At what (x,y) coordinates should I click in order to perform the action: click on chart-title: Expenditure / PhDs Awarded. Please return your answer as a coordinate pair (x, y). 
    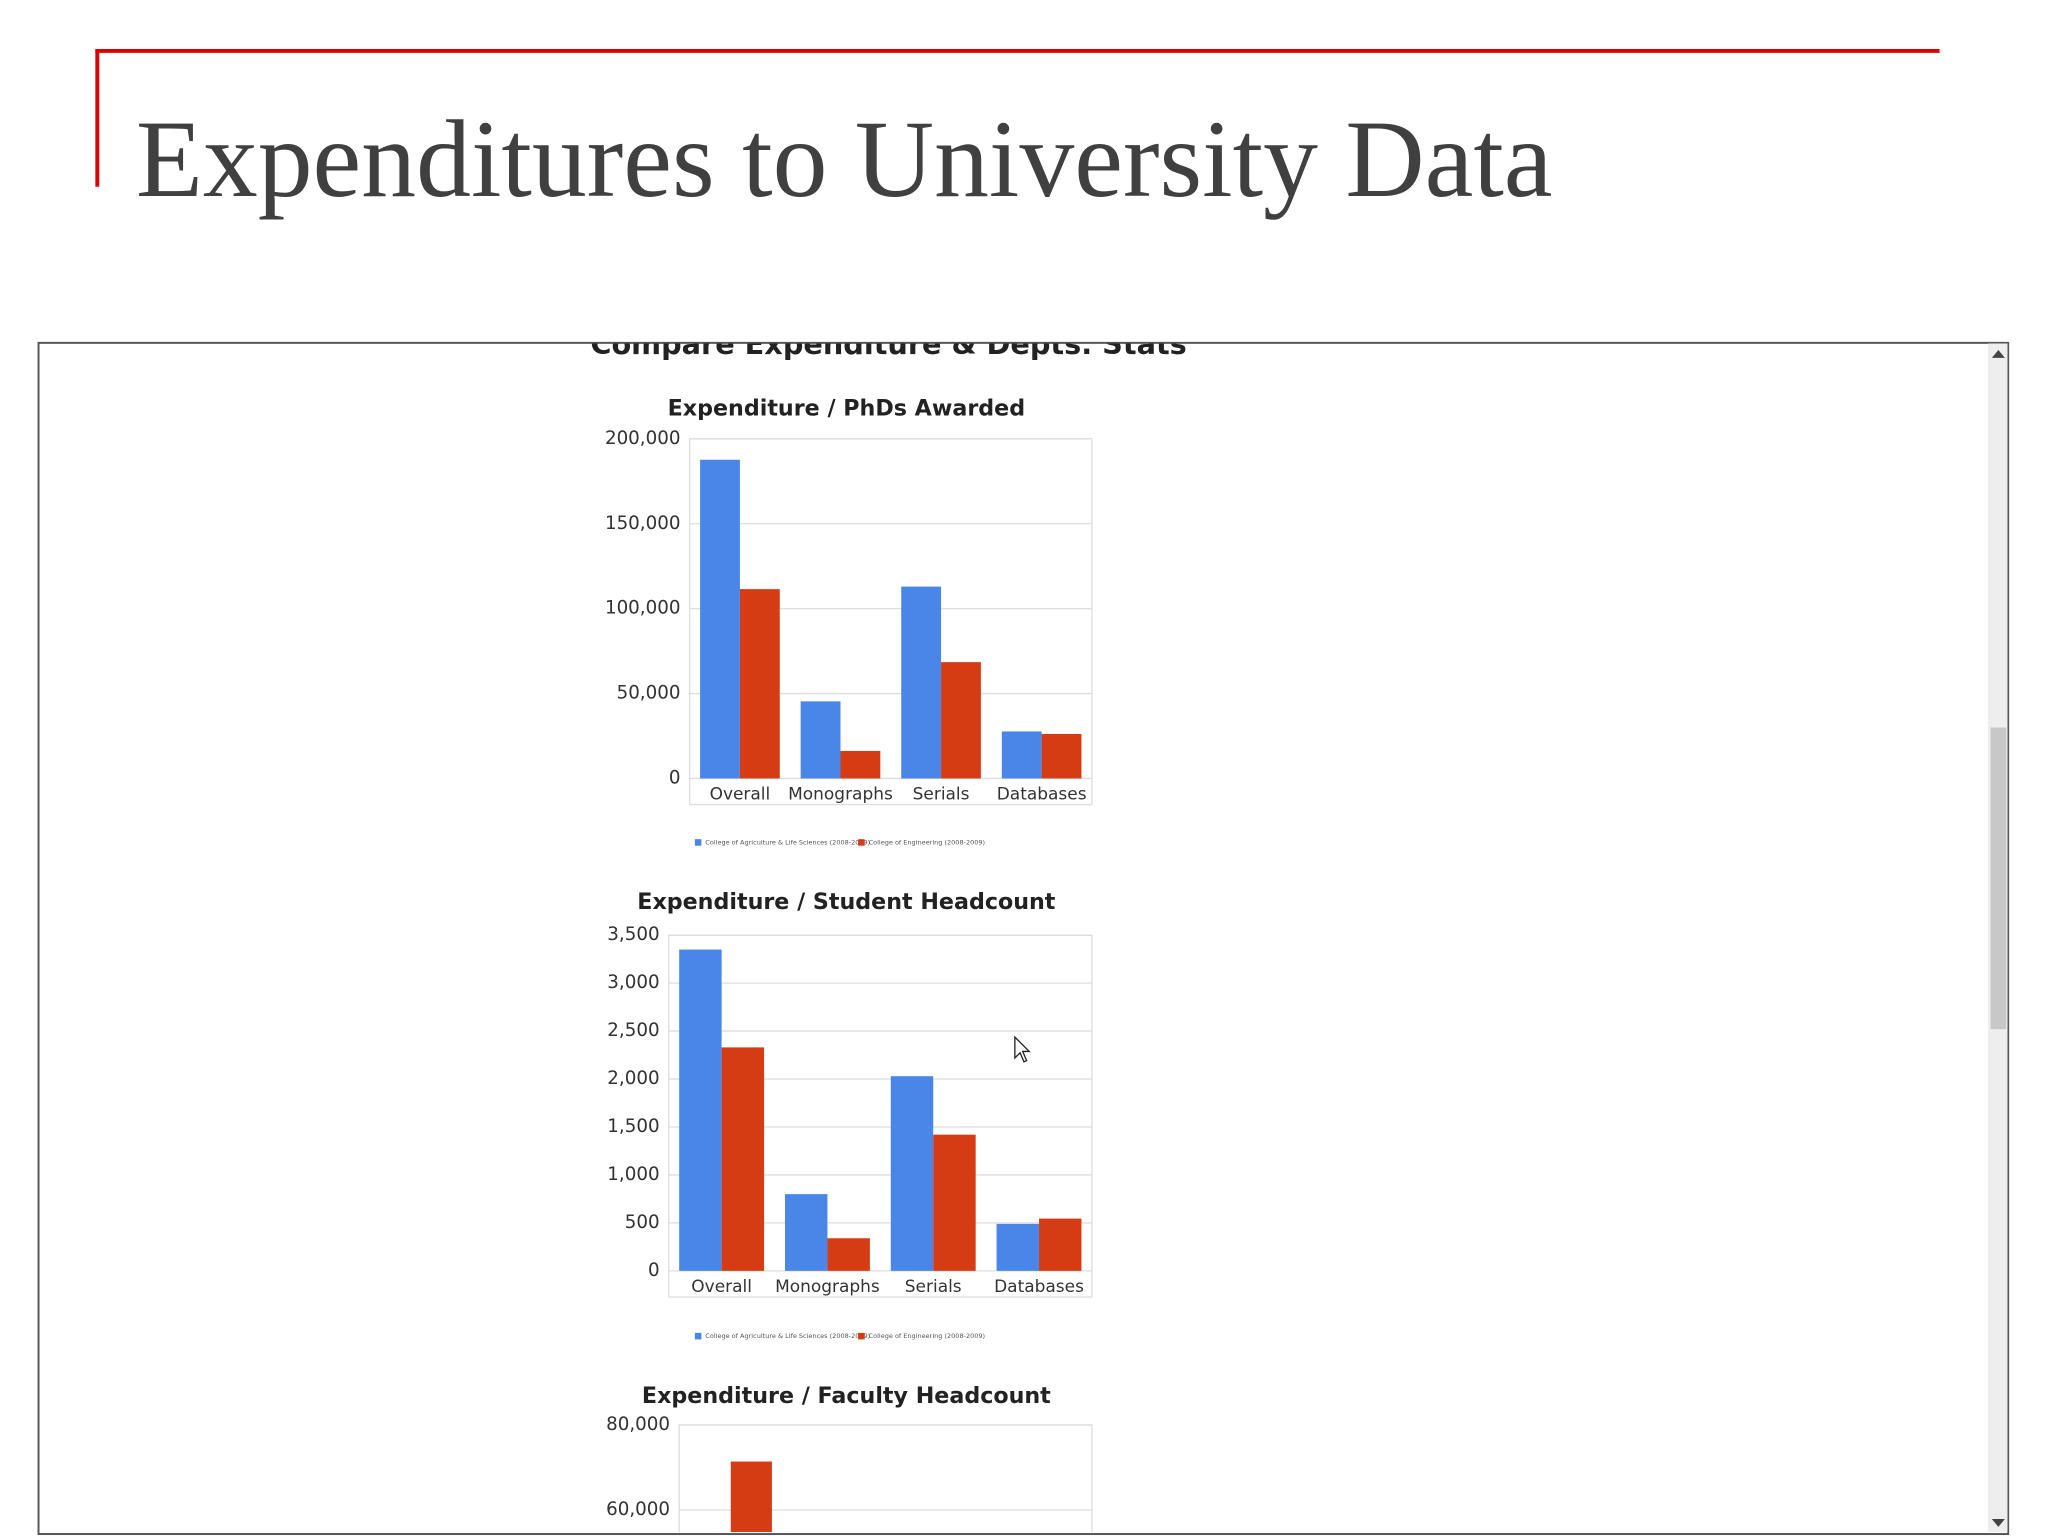
    Looking at the image, I should click on (846, 408).